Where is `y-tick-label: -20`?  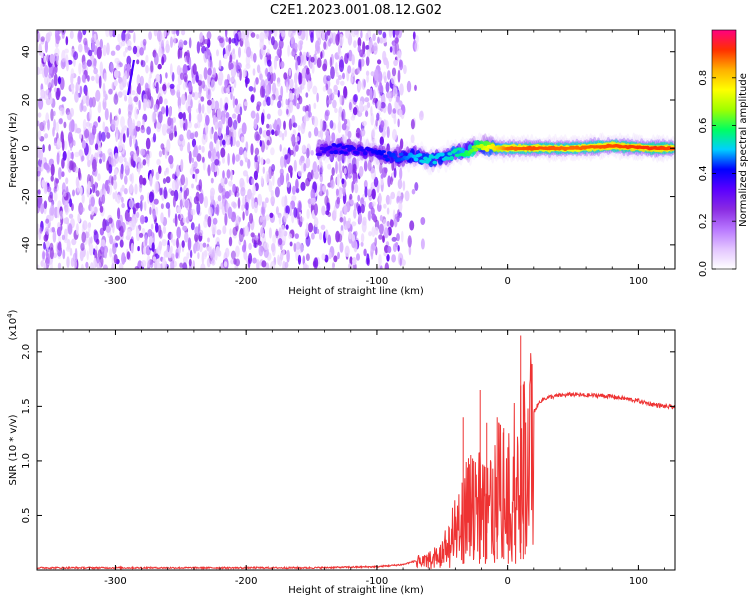
y-tick-label: -20 is located at coordinates (26, 196).